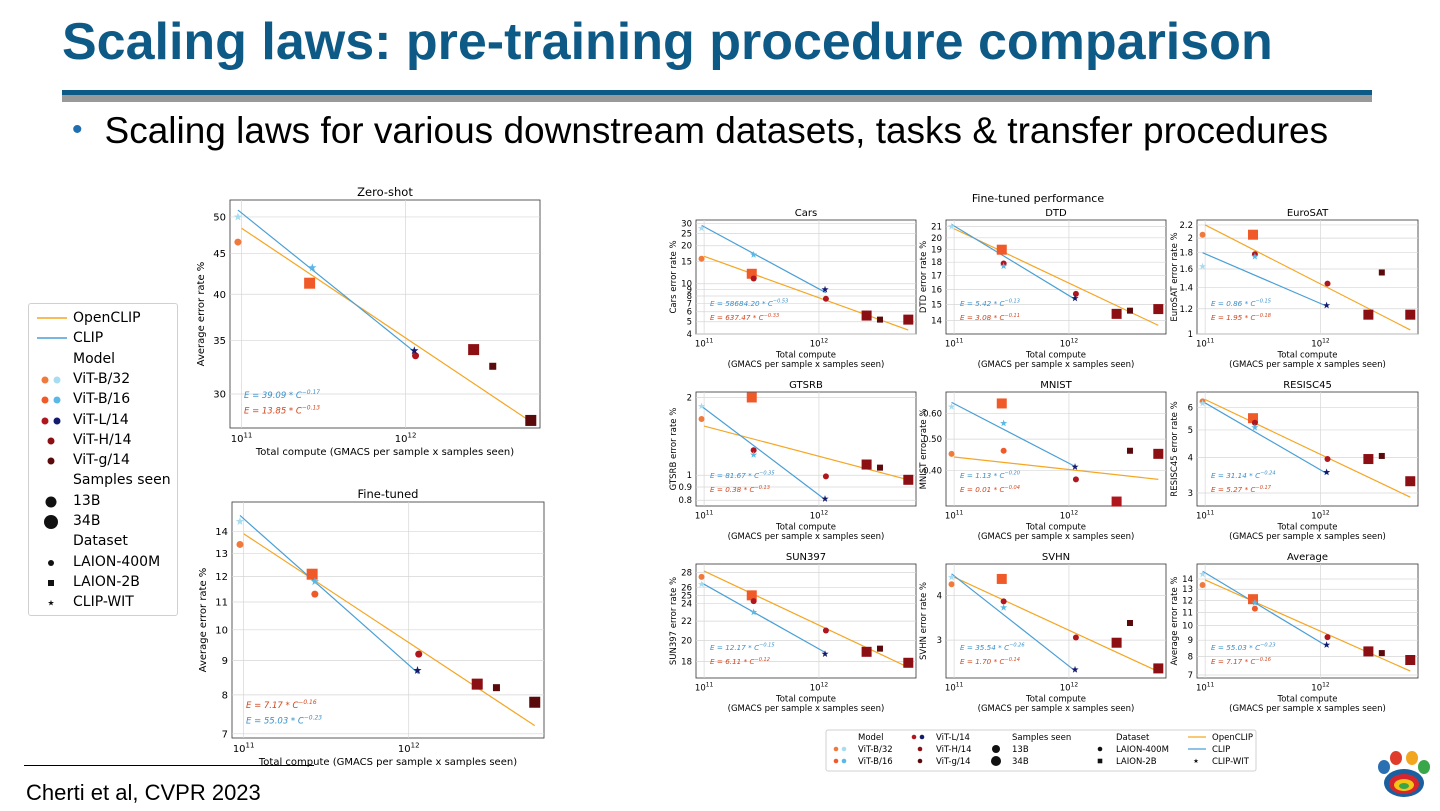  I want to click on legend-header: Dataset, so click(1133, 738).